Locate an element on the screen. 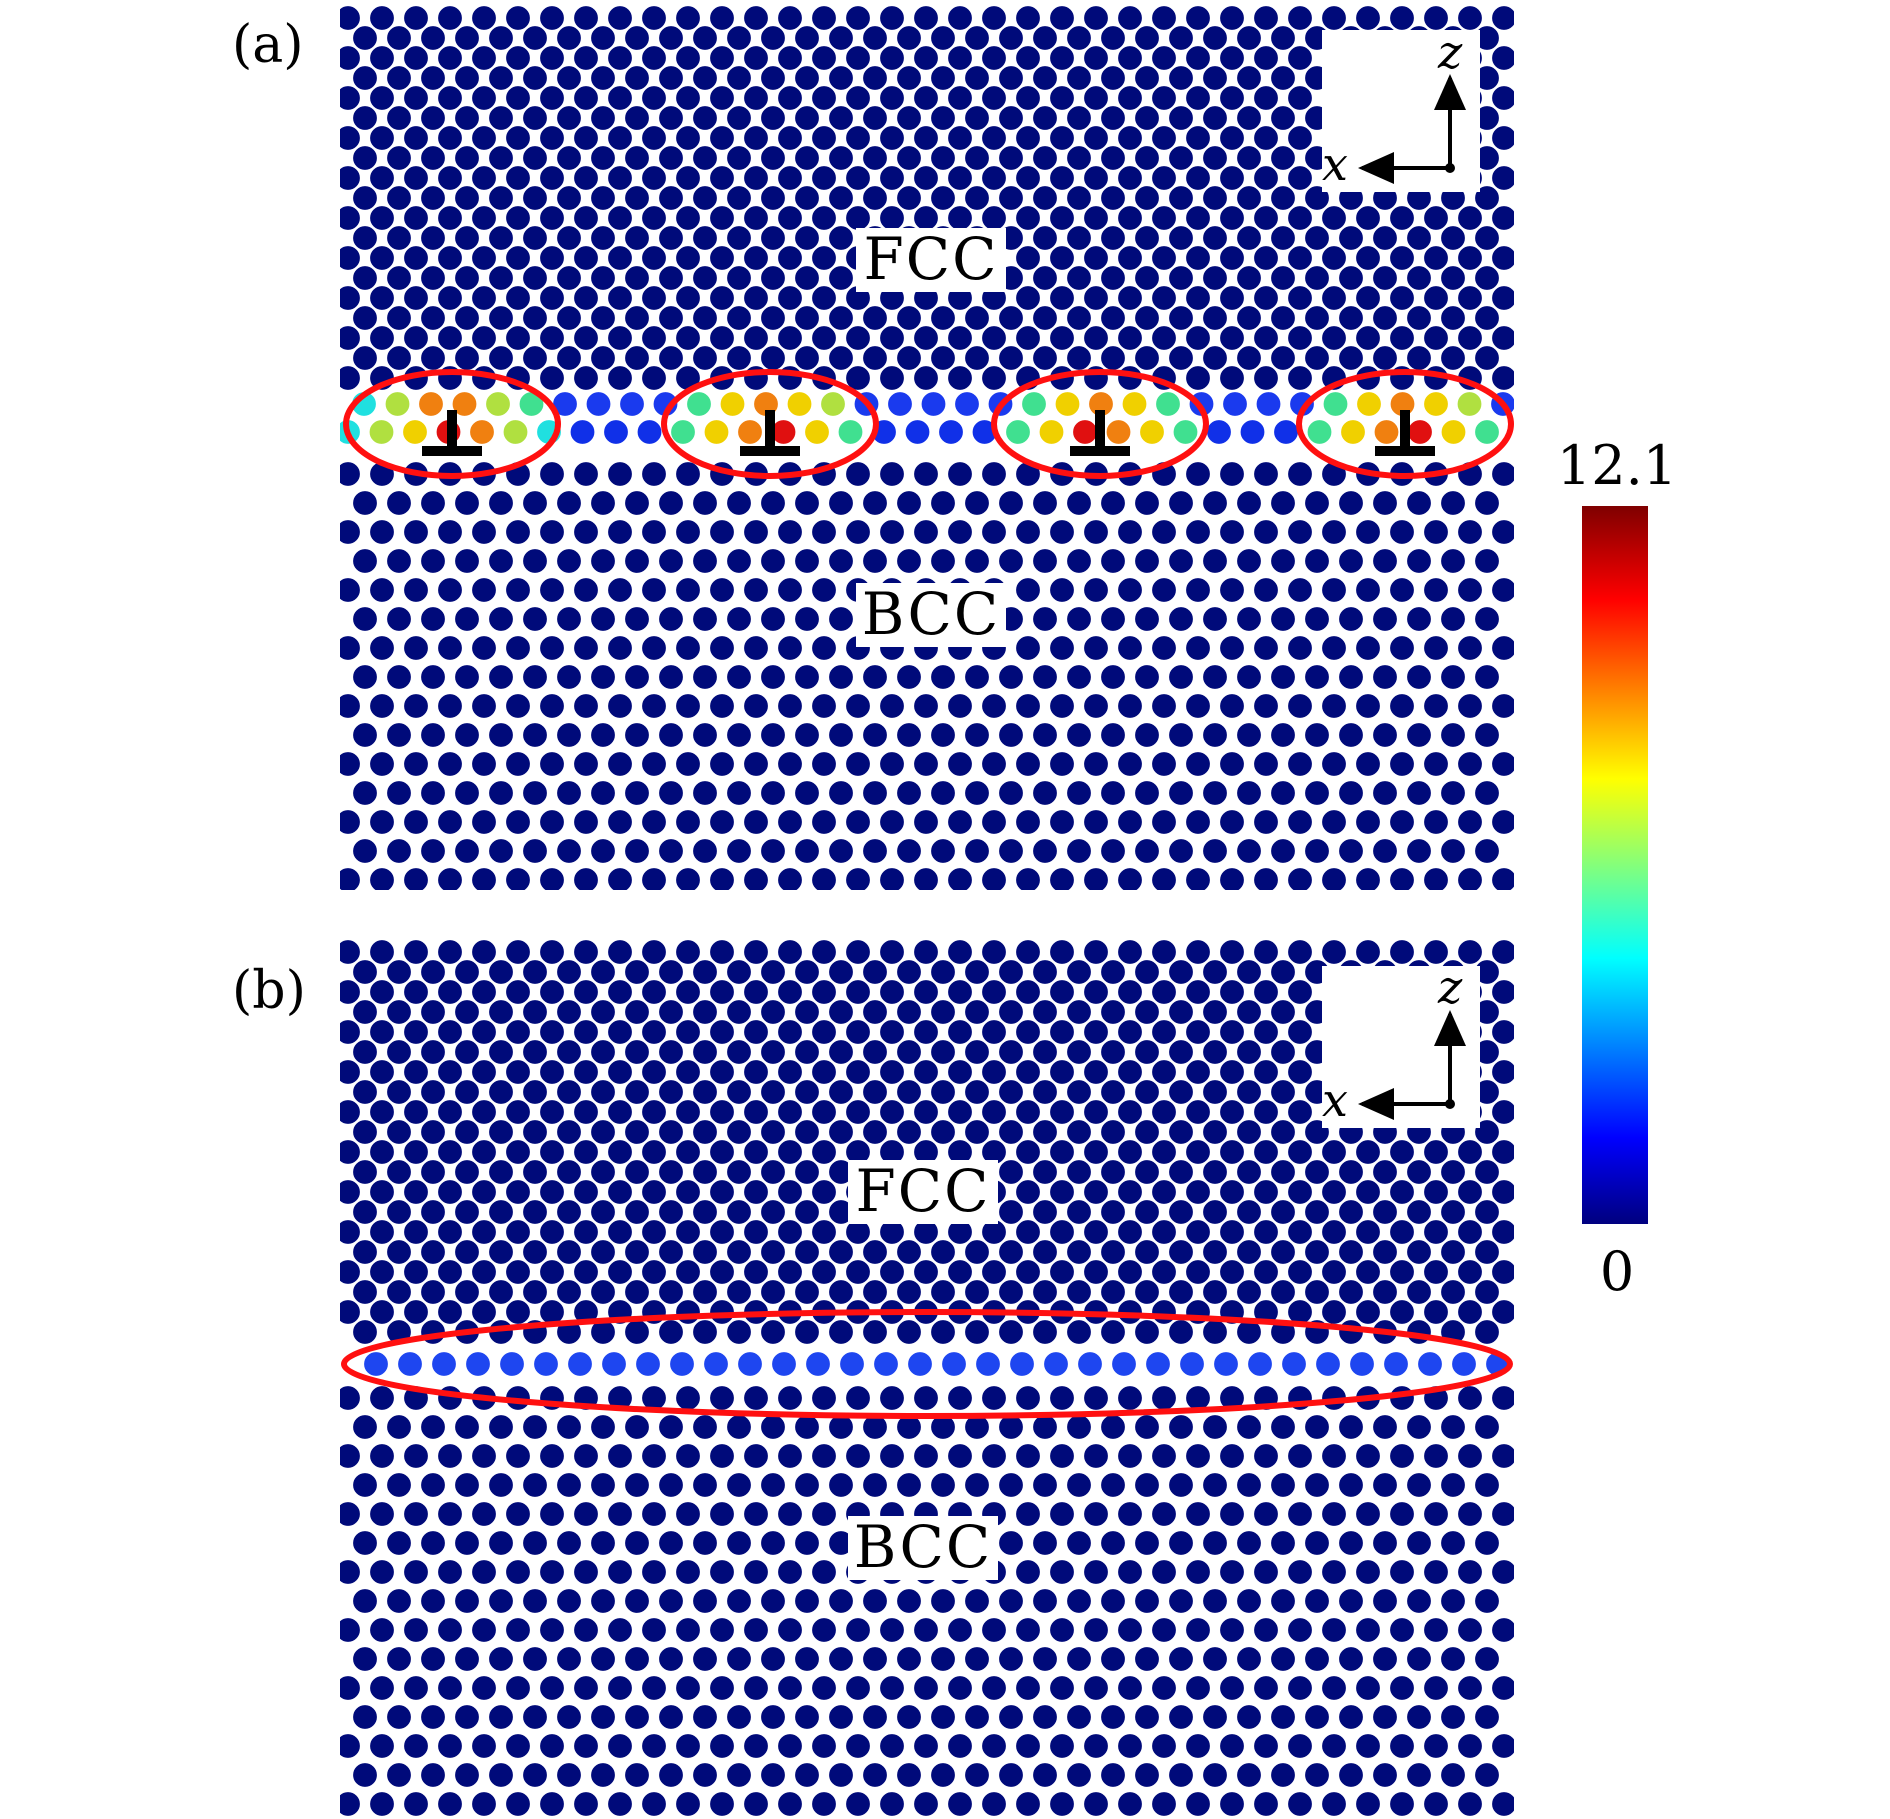 Image resolution: width=1890 pixels, height=1819 pixels. phase-label-fcc-a: FCC is located at coordinates (931, 259).